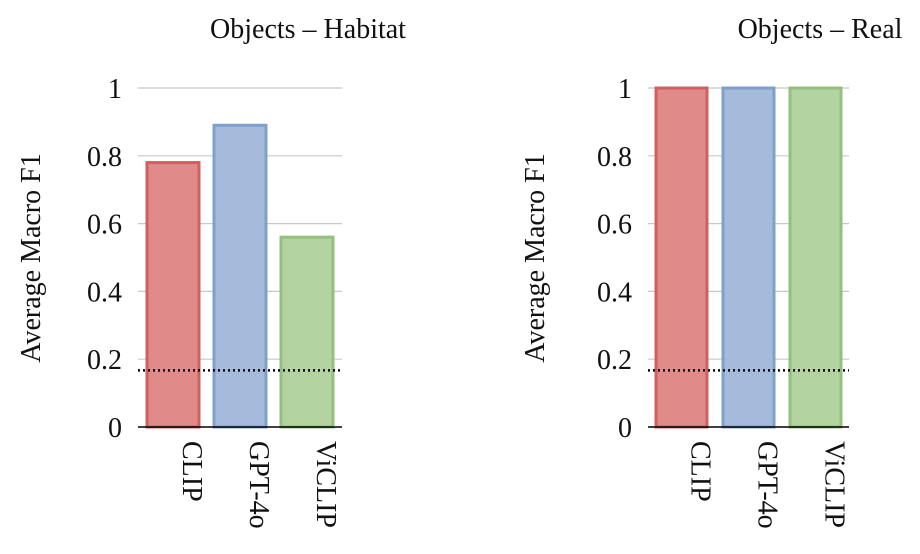  Describe the element at coordinates (308, 29) in the screenshot. I see `chart-title: Objects – Habitat` at that location.